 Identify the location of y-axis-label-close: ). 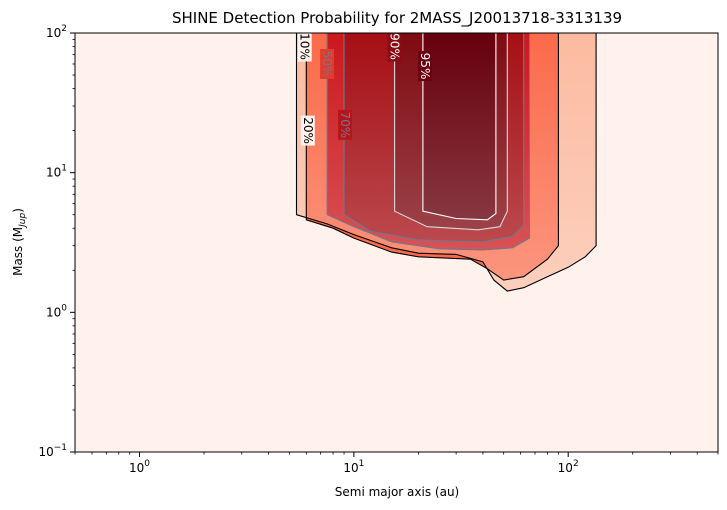
(18, 210).